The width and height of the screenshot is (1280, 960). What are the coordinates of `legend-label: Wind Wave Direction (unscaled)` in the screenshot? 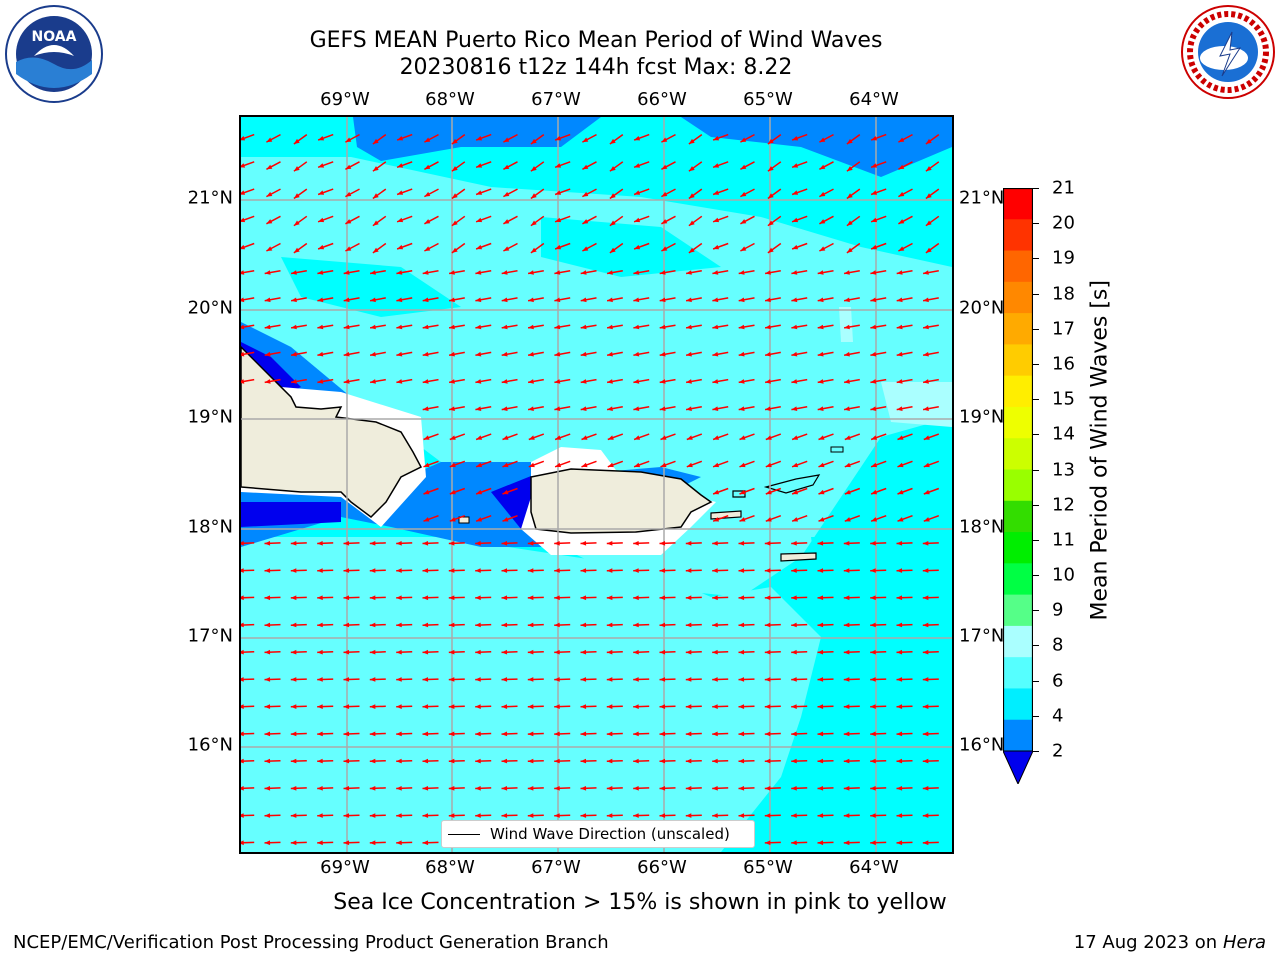 It's located at (610, 834).